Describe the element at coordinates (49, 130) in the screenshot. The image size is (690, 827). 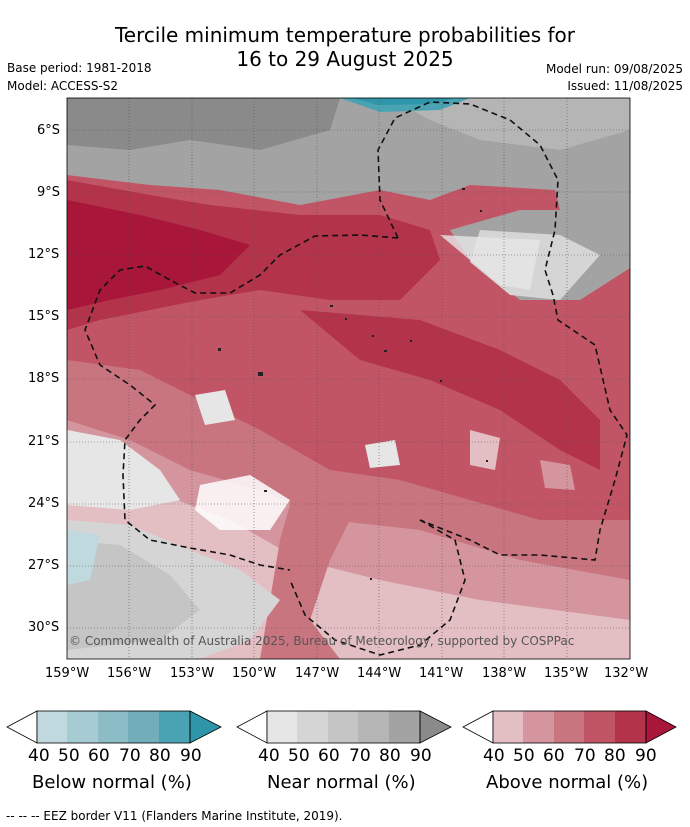
I see `lat-label: 6°S` at that location.